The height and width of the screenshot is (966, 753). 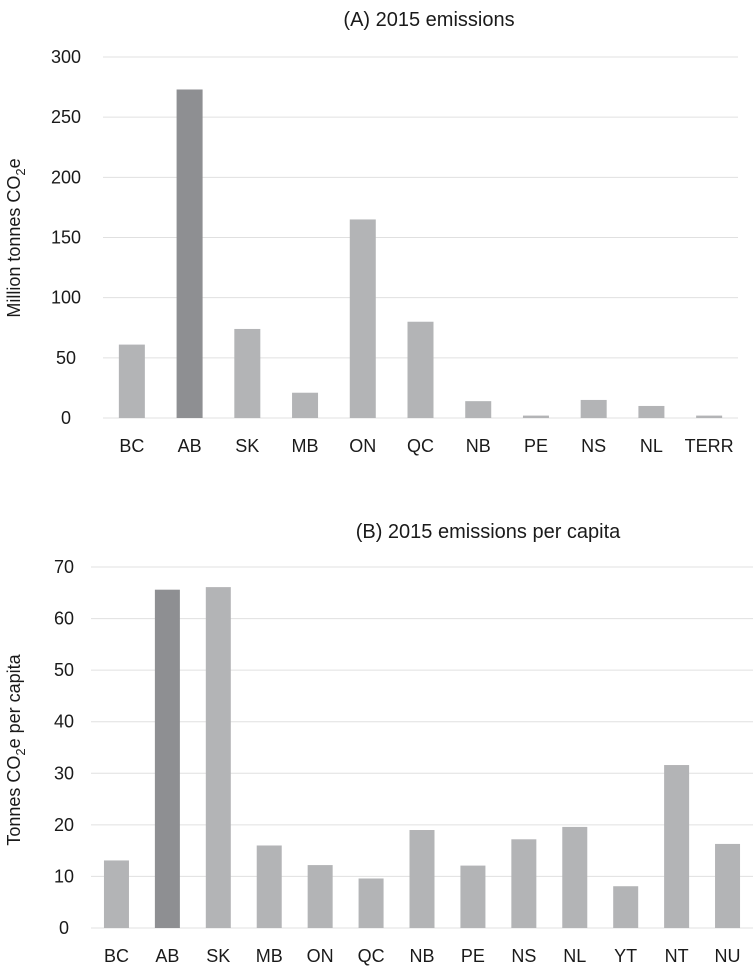 What do you see at coordinates (422, 879) in the screenshot?
I see `chart-b-bar-nb` at bounding box center [422, 879].